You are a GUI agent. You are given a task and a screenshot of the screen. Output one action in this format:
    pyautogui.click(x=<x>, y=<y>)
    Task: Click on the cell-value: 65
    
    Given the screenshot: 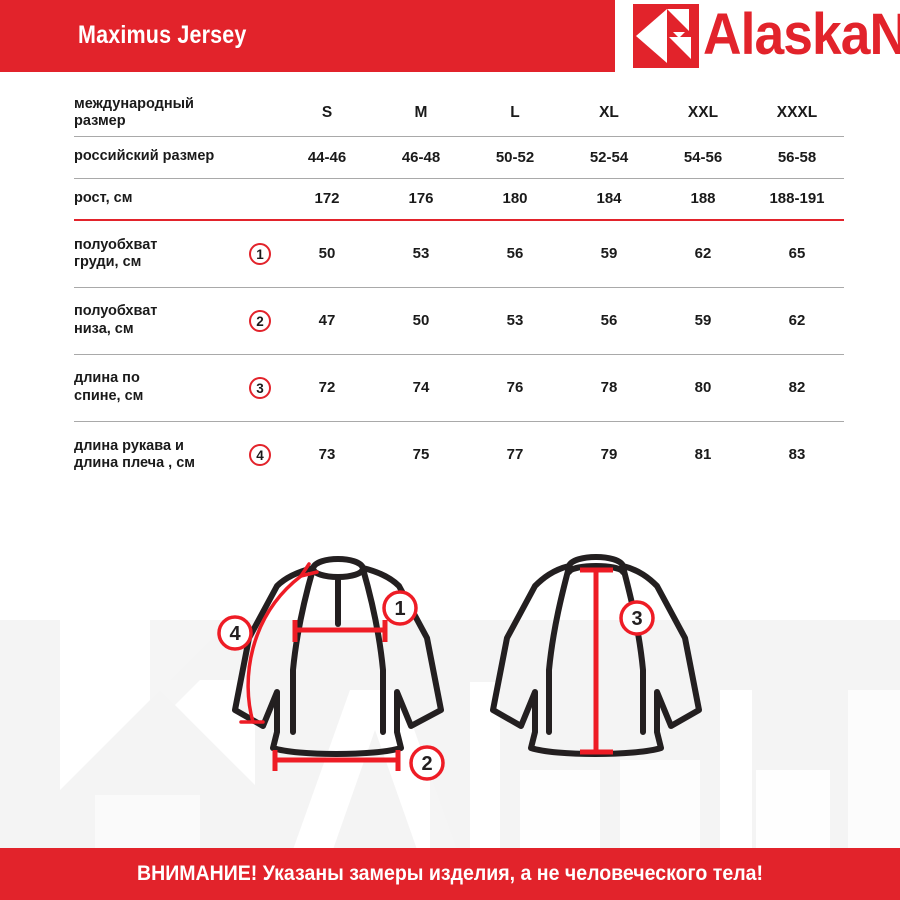 What is the action you would take?
    pyautogui.click(x=797, y=254)
    